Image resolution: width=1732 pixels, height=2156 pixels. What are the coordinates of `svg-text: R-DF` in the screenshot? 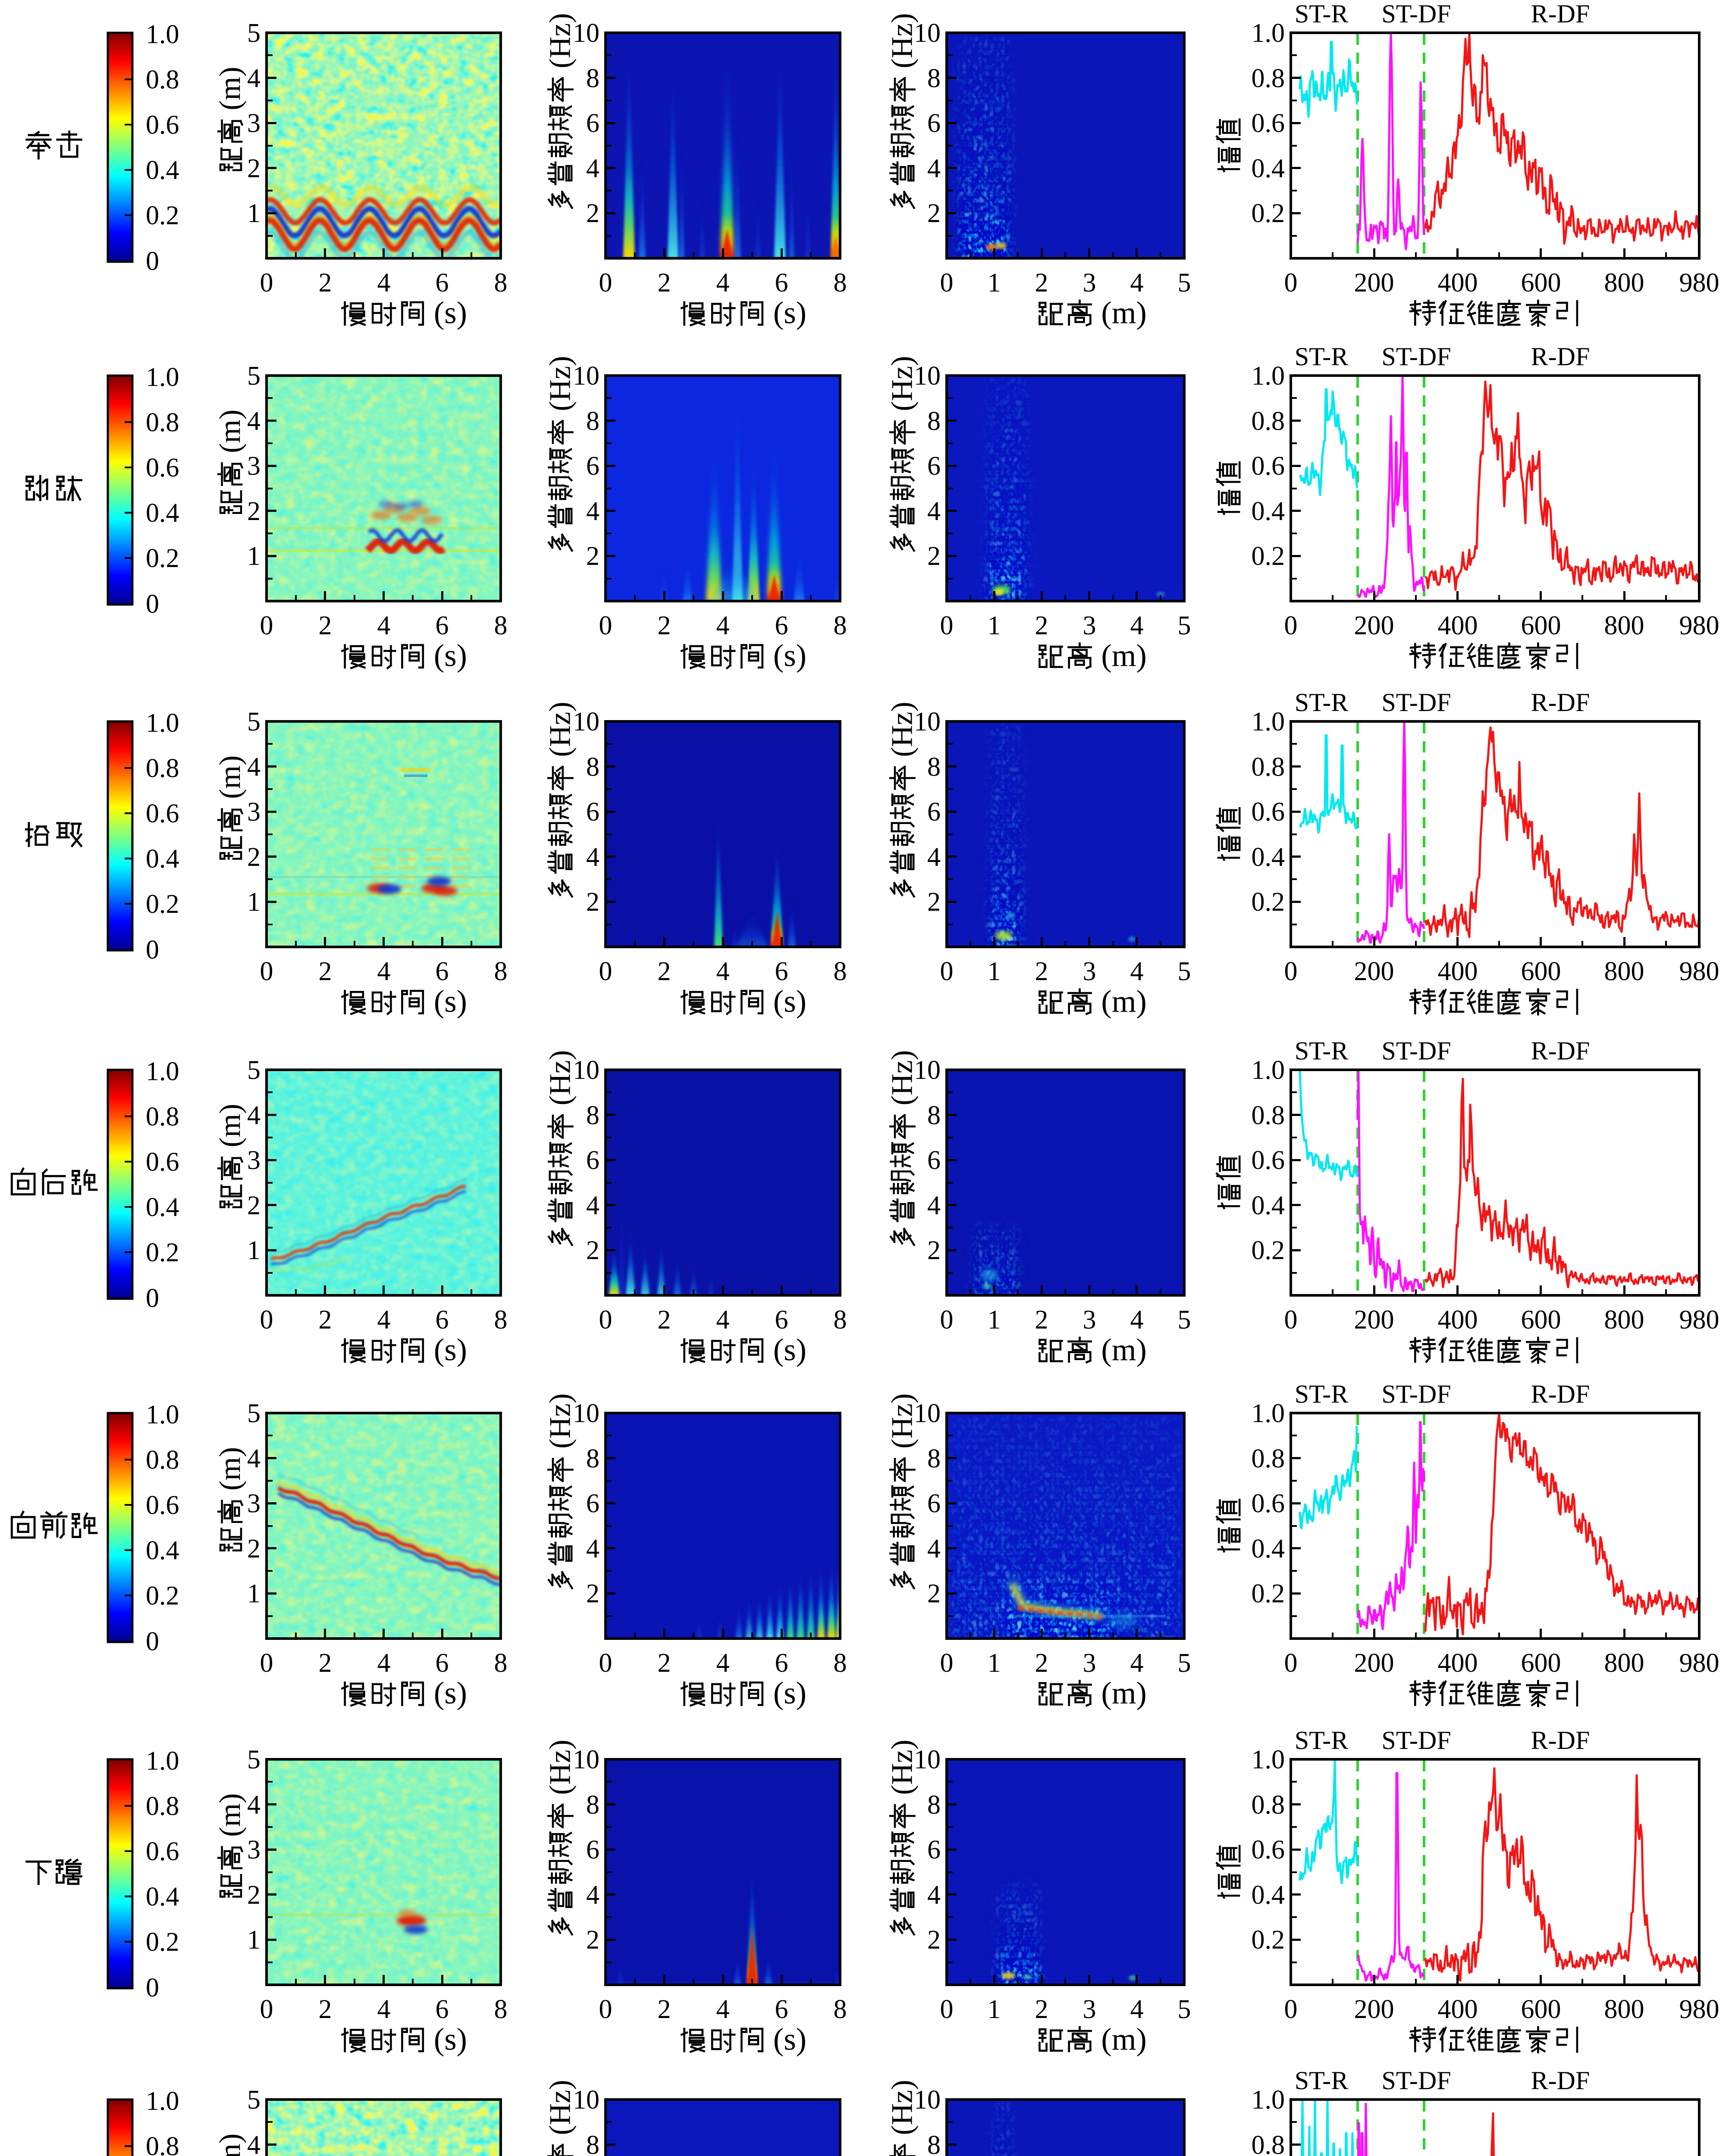 It's located at (1561, 356).